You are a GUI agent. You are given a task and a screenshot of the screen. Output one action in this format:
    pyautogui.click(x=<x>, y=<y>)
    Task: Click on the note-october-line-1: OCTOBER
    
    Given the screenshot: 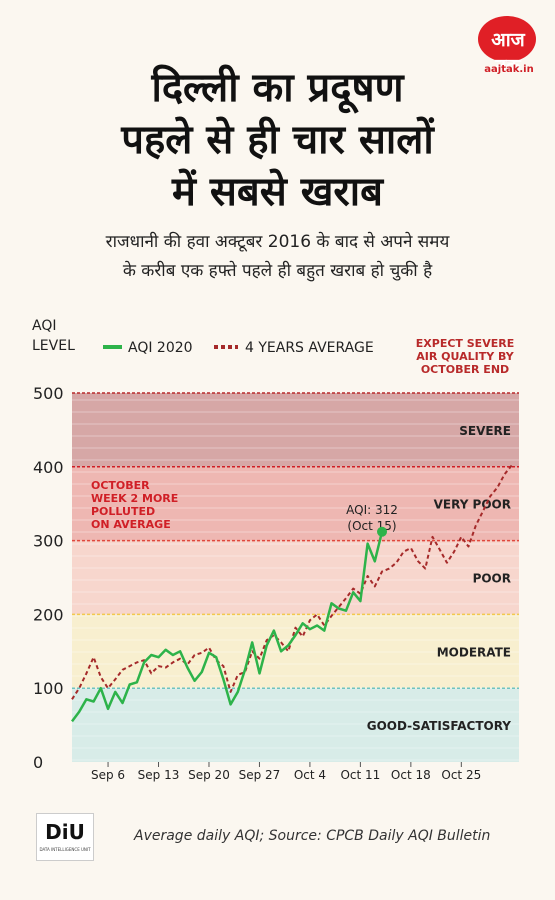 What is the action you would take?
    pyautogui.click(x=120, y=485)
    